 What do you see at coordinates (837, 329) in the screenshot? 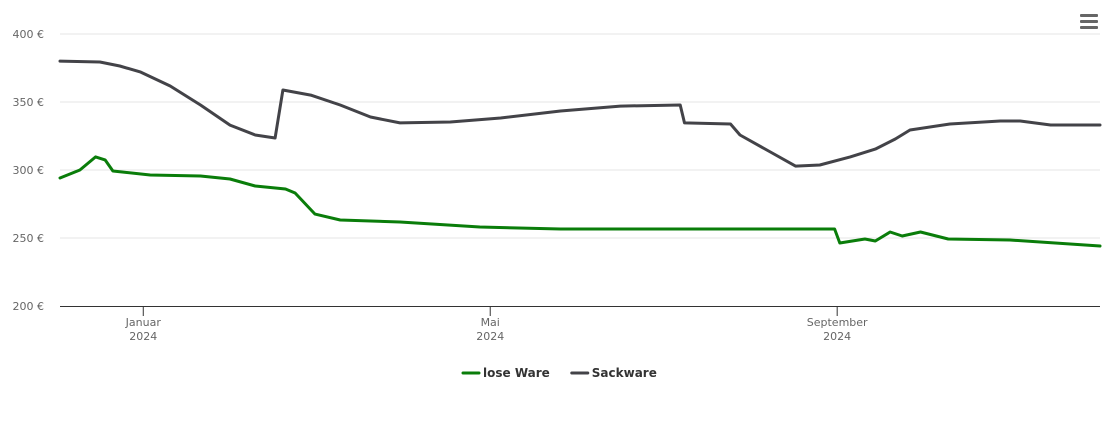
I see `x-tick-label: September 2024` at bounding box center [837, 329].